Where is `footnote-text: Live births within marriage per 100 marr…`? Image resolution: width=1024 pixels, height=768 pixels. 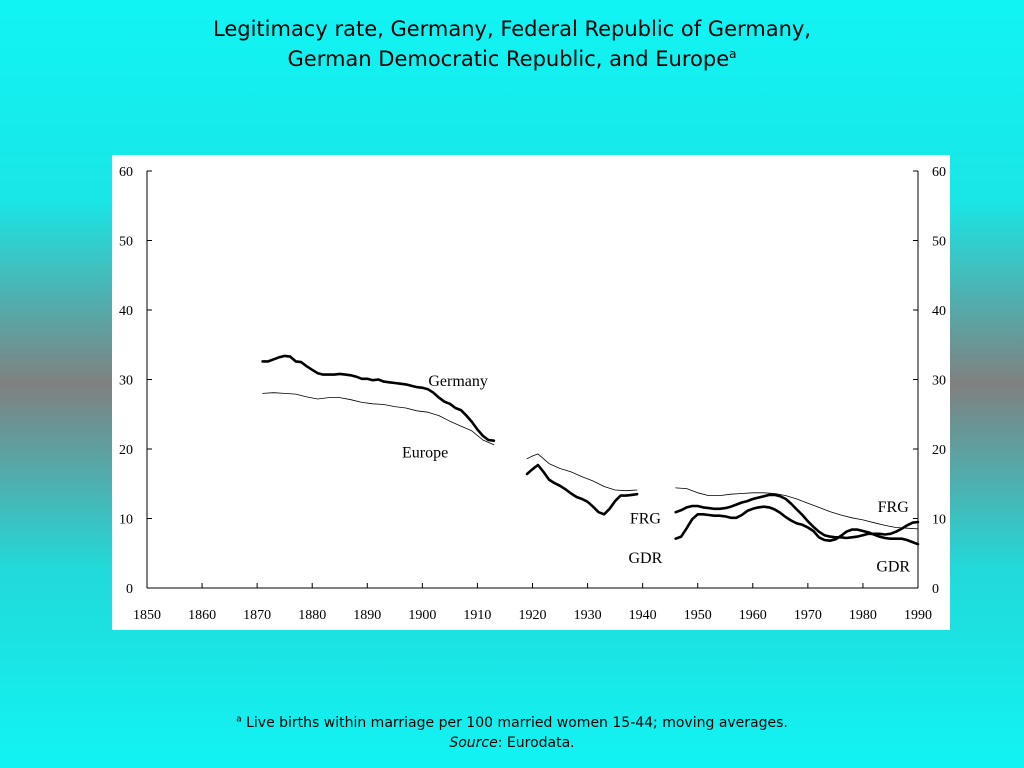
footnote-text: Live births within marriage per 100 marr… is located at coordinates (517, 723).